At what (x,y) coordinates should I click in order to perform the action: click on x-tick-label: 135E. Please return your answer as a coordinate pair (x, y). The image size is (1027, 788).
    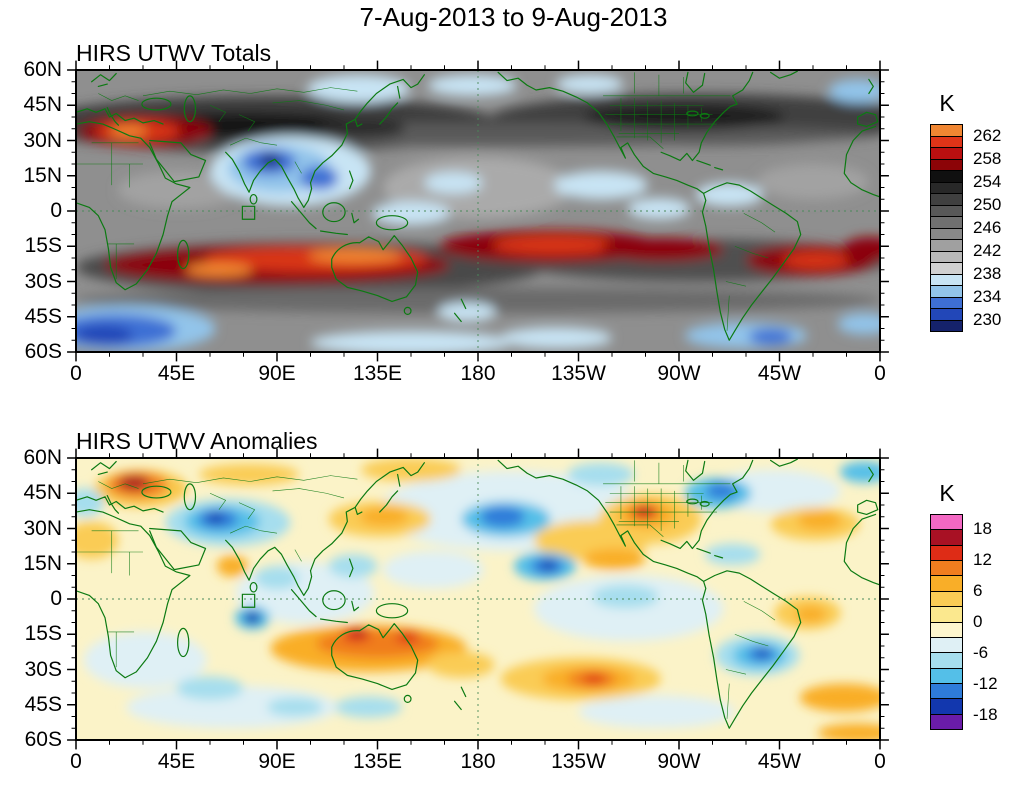
    Looking at the image, I should click on (377, 373).